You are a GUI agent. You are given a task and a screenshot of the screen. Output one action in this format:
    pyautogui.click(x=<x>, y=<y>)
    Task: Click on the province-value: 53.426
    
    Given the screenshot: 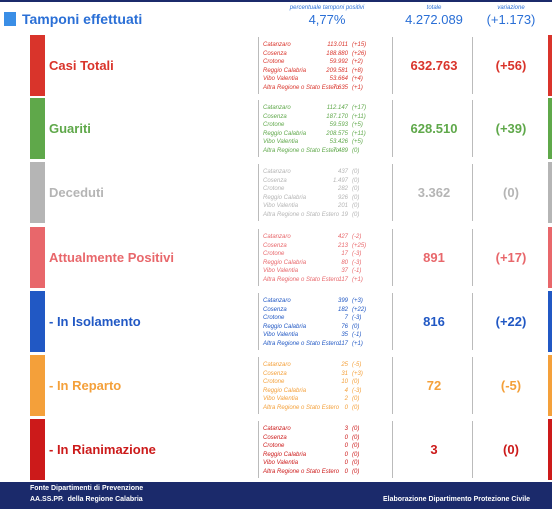 What is the action you would take?
    pyautogui.click(x=338, y=142)
    